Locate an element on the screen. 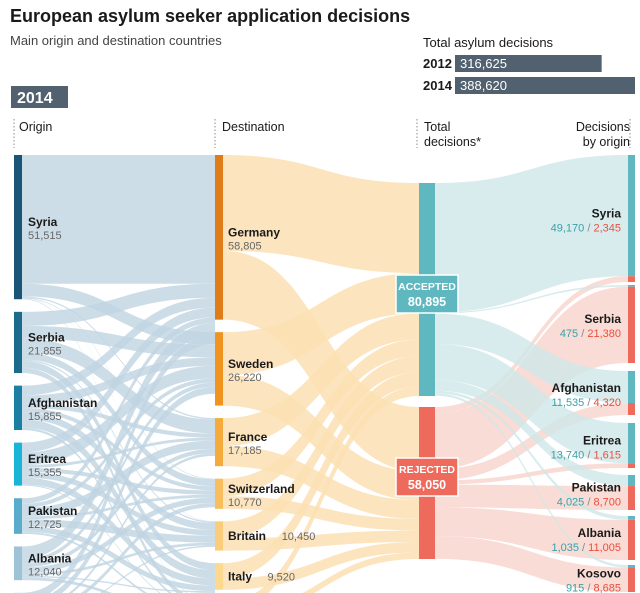 The height and width of the screenshot is (593, 640). destination-bar-germany is located at coordinates (219, 237).